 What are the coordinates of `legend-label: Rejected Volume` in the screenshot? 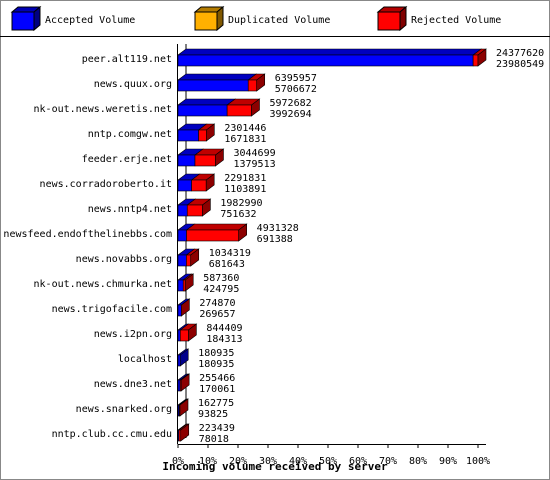 It's located at (456, 20).